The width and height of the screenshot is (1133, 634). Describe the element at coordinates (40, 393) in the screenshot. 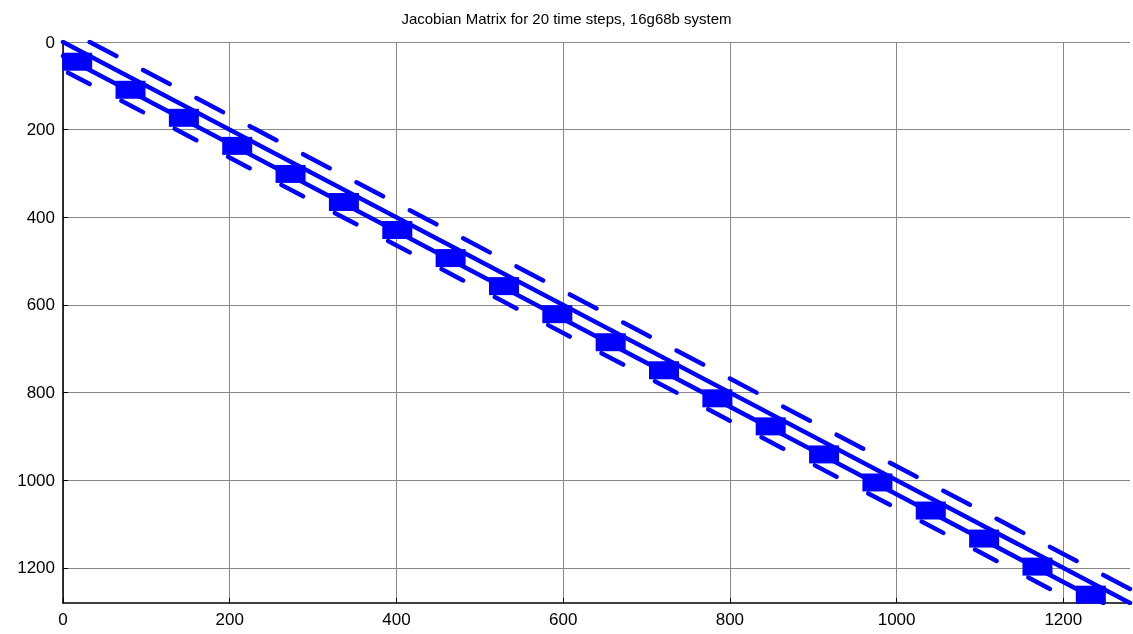

I see `y-tick-label: 800` at that location.